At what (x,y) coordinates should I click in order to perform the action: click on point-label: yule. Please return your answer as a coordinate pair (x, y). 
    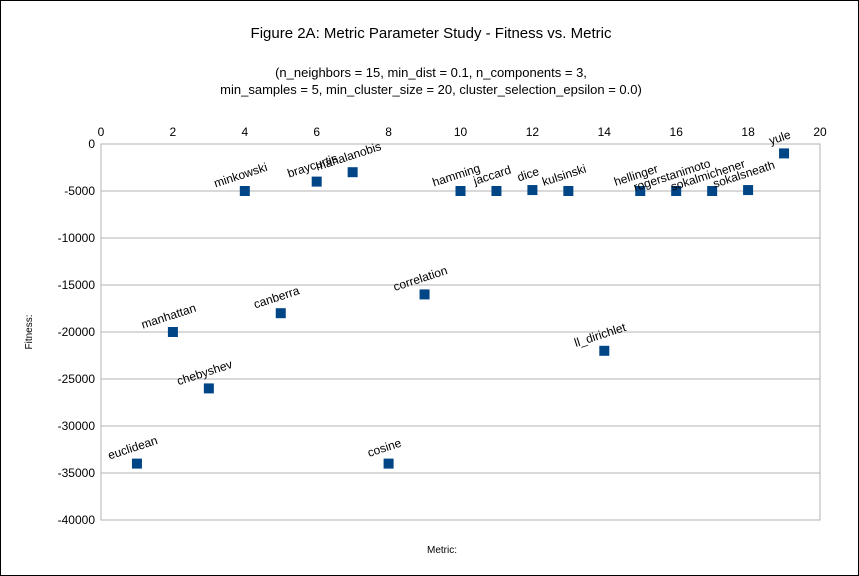
    Looking at the image, I should click on (780, 137).